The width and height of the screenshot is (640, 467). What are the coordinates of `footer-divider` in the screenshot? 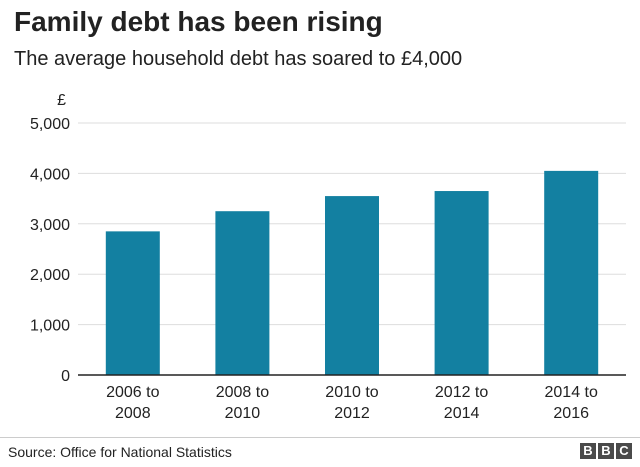 It's located at (320, 437).